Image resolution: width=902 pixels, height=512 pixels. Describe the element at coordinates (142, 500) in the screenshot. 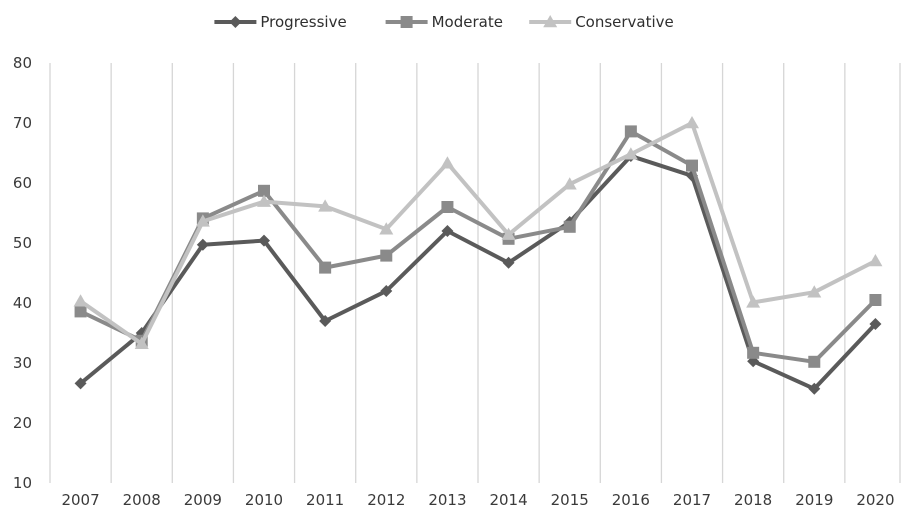

I see `x-tick-label: 2008` at that location.